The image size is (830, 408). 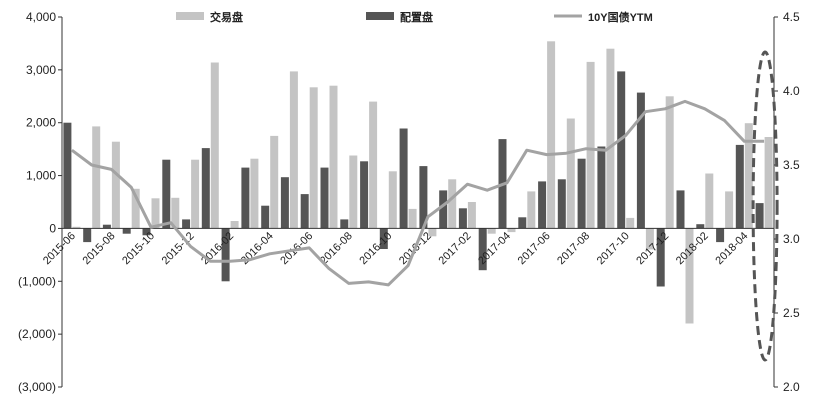 What do you see at coordinates (37, 334) in the screenshot?
I see `left-tick-label: (2,000)` at bounding box center [37, 334].